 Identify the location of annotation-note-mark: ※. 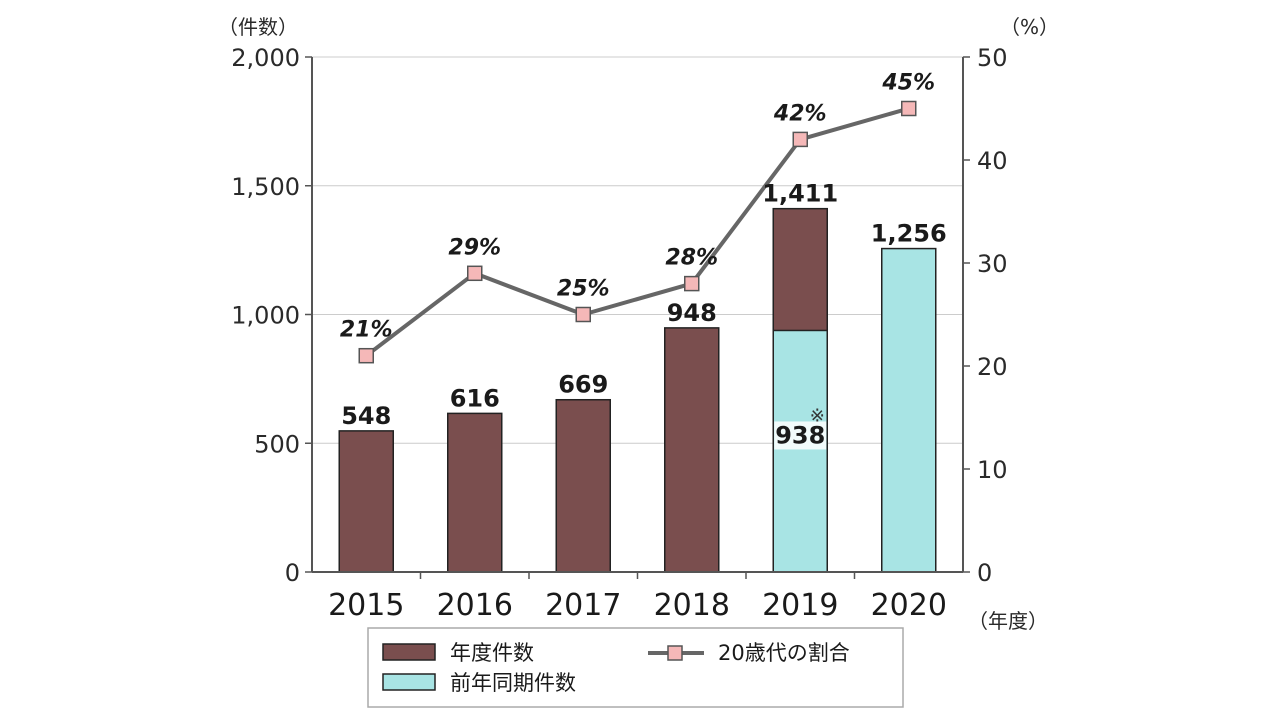
(817, 415).